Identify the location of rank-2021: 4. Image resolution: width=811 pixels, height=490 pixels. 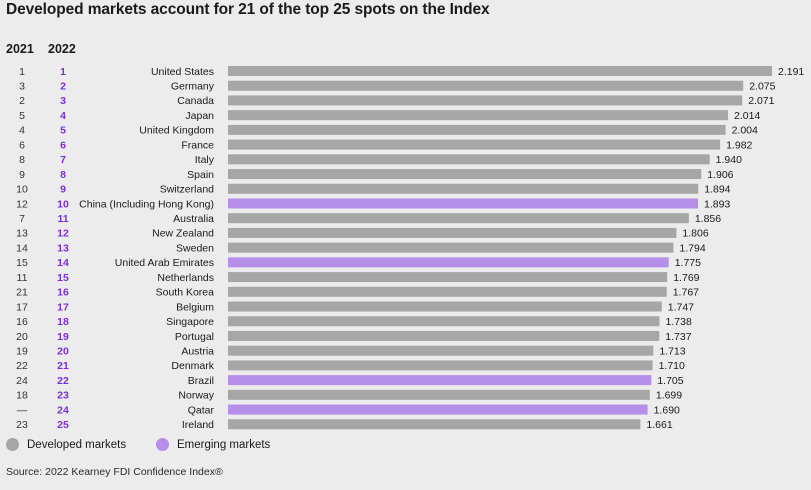
(22, 131).